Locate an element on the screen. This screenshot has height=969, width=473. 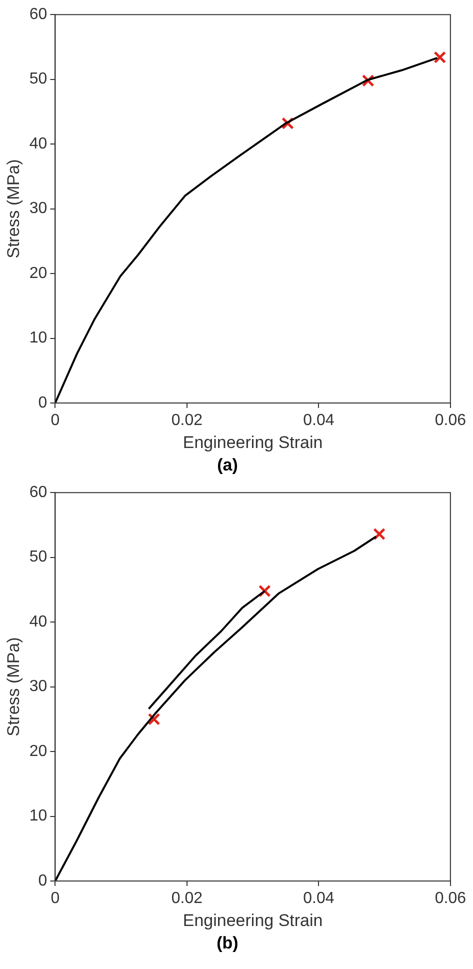
text: (b) is located at coordinates (227, 942).